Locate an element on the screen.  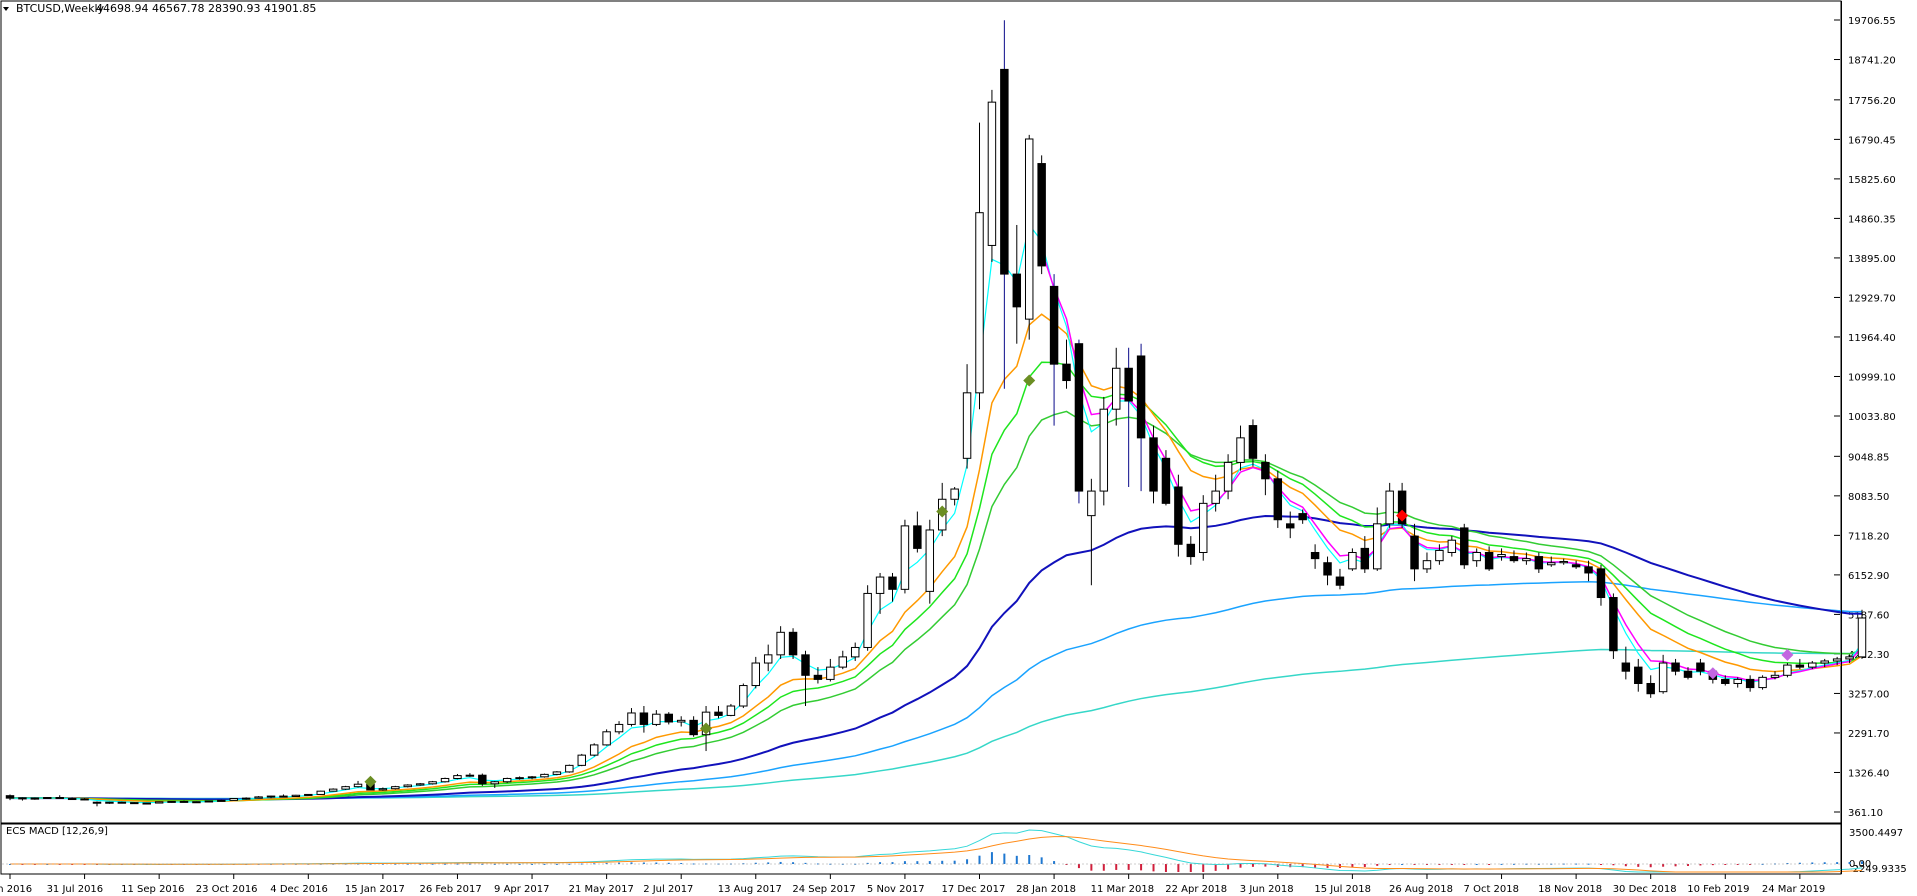
y-tick-label: 8083.50 is located at coordinates (1868, 497).